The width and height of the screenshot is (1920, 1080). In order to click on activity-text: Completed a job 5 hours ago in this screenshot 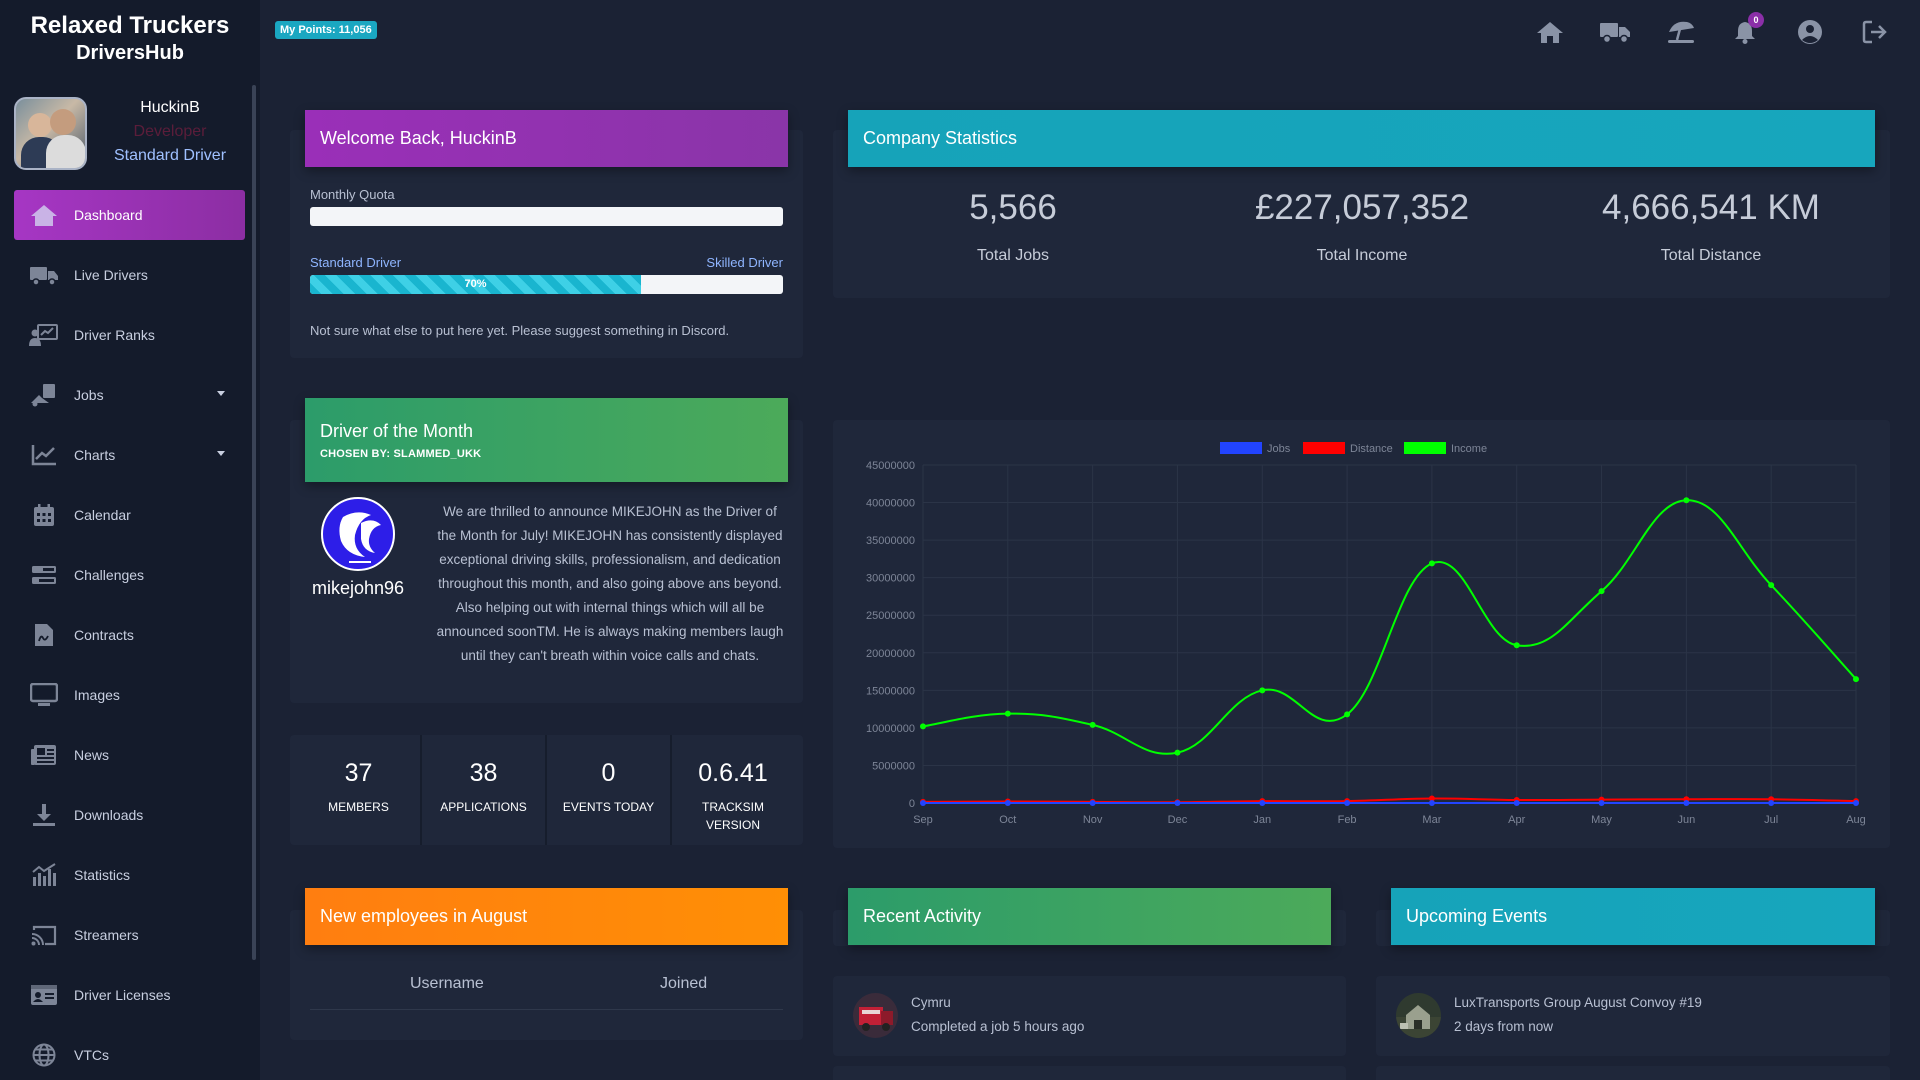, I will do `click(998, 1026)`.